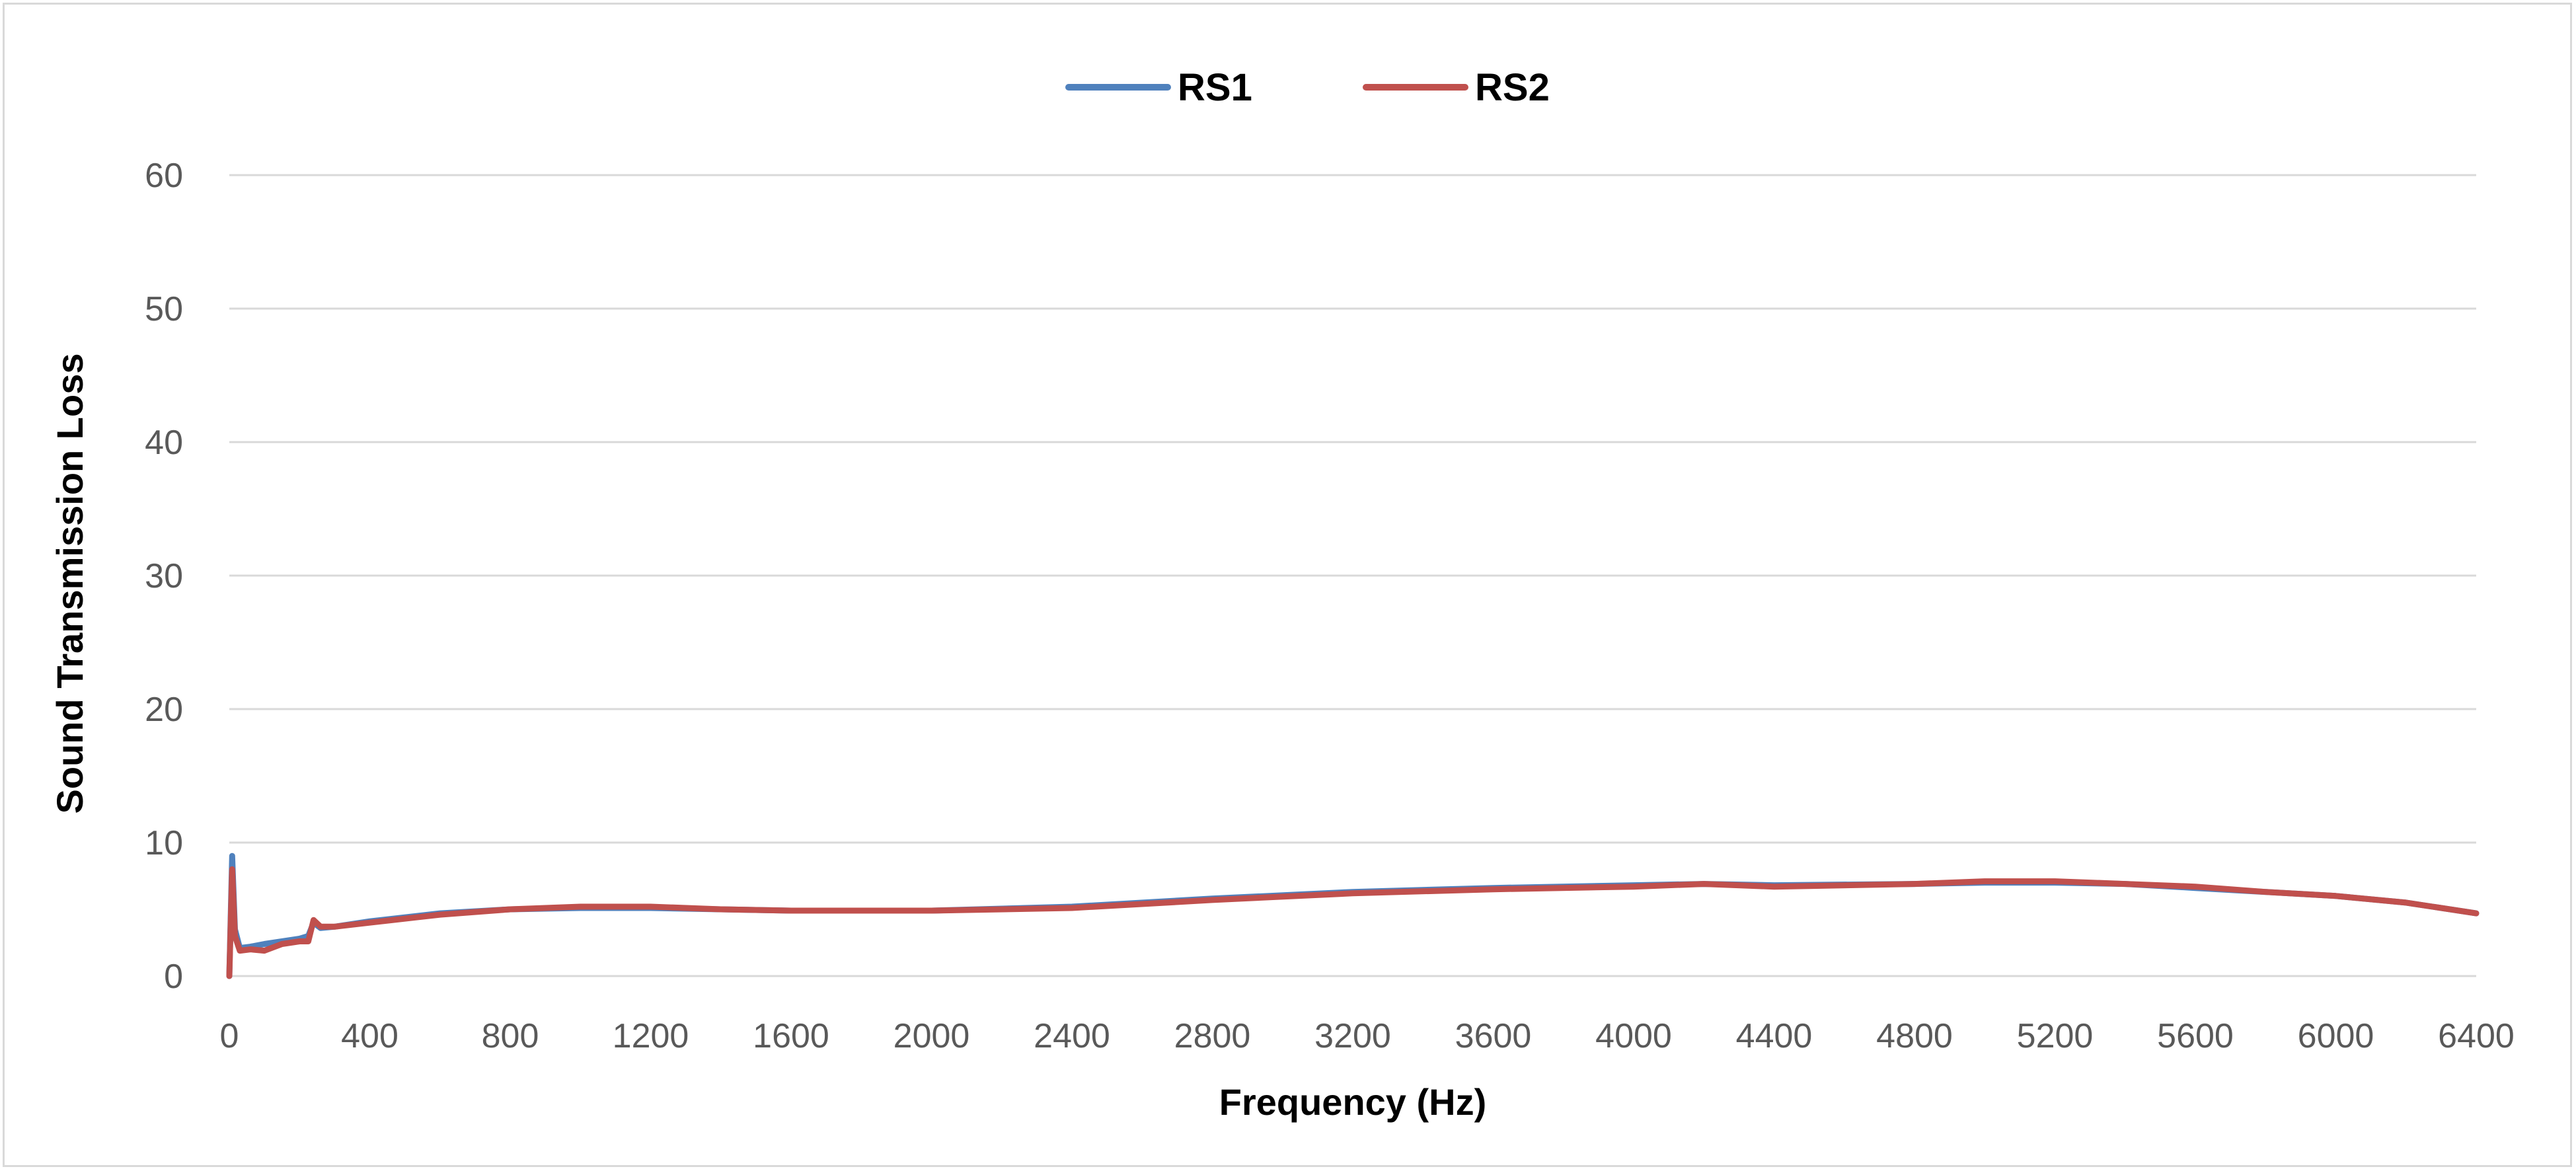 The width and height of the screenshot is (2576, 1171). Describe the element at coordinates (164, 443) in the screenshot. I see `y-tick-label: 40` at that location.